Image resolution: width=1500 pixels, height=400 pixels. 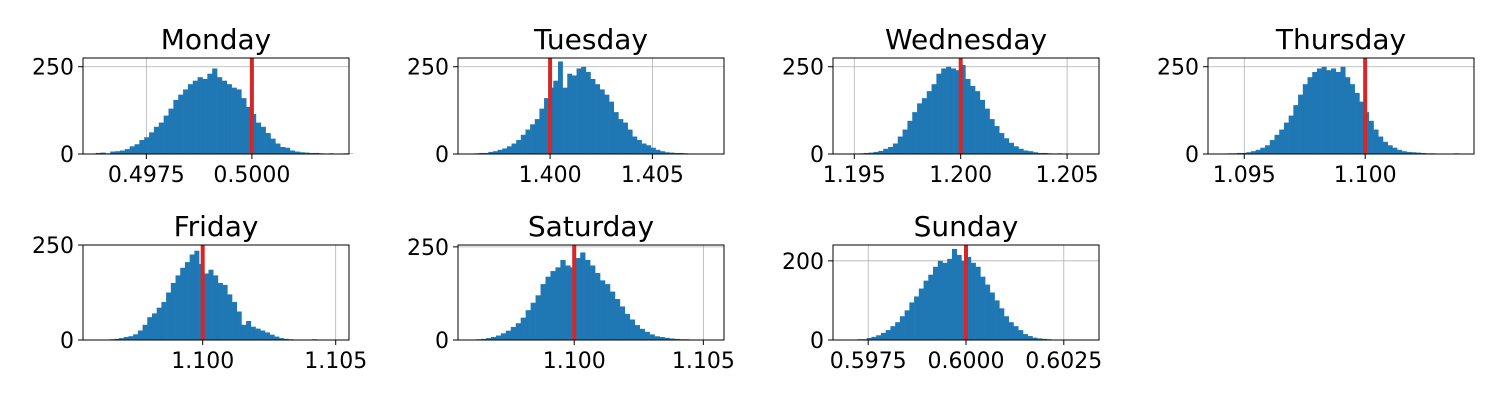 I want to click on panel-thursday: 1.095 1.100 0 250 Thursday, so click(x=1316, y=105).